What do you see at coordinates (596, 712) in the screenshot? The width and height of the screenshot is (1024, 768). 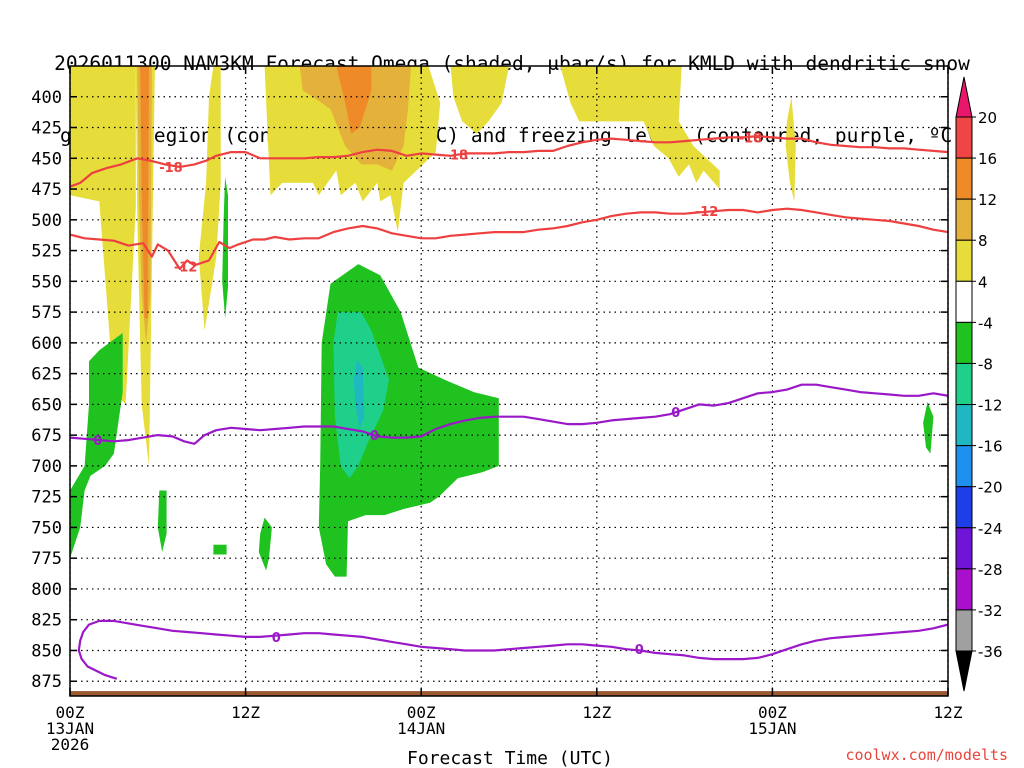 I see `xtick-label-36-0: 12Z` at bounding box center [596, 712].